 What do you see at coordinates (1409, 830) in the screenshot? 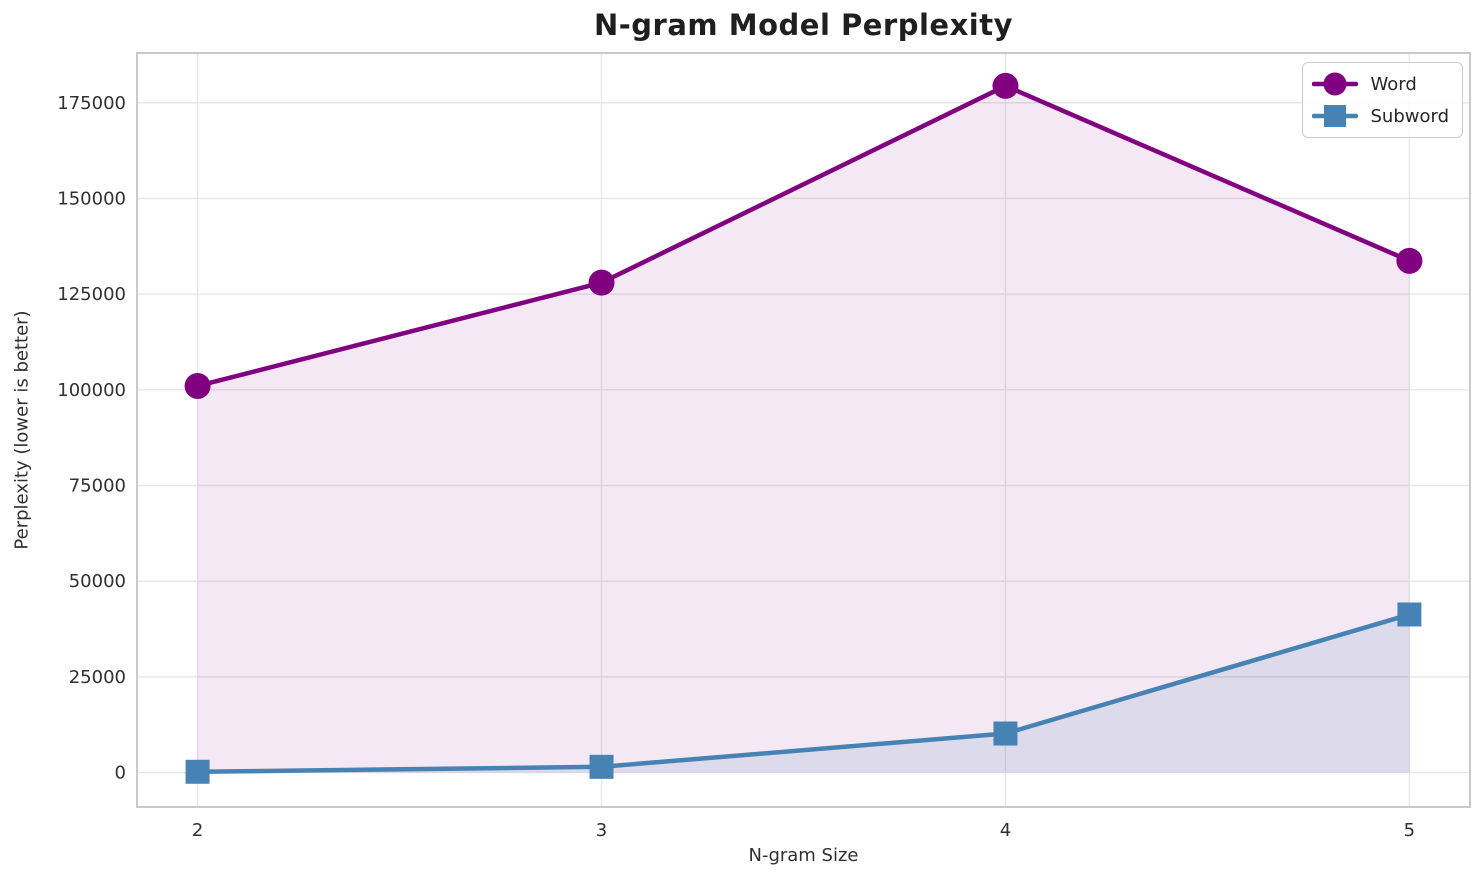
I see `x-tick-label: 5` at bounding box center [1409, 830].